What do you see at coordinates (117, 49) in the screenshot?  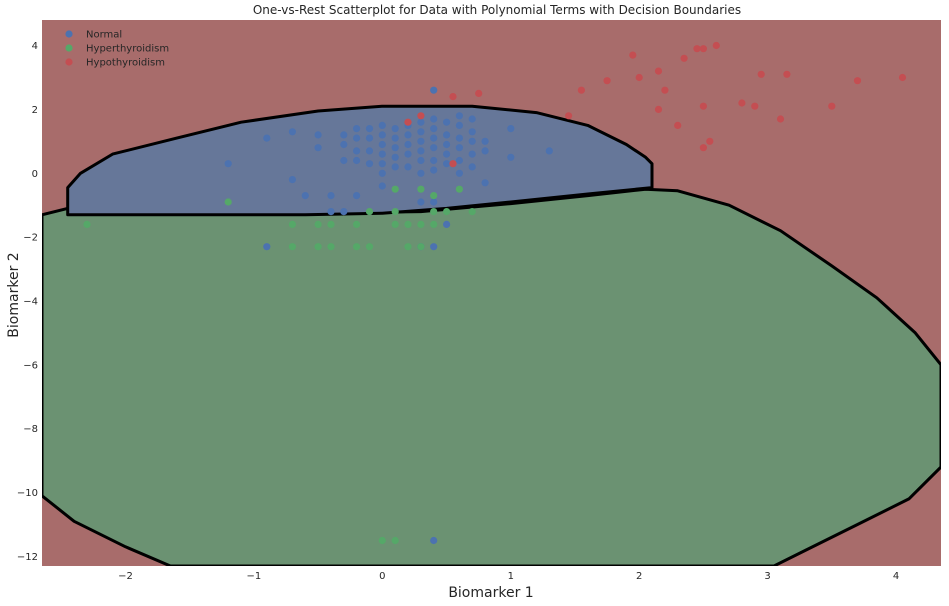 I see `legend: Normal Hyperthyroidism Hypothyroidism` at bounding box center [117, 49].